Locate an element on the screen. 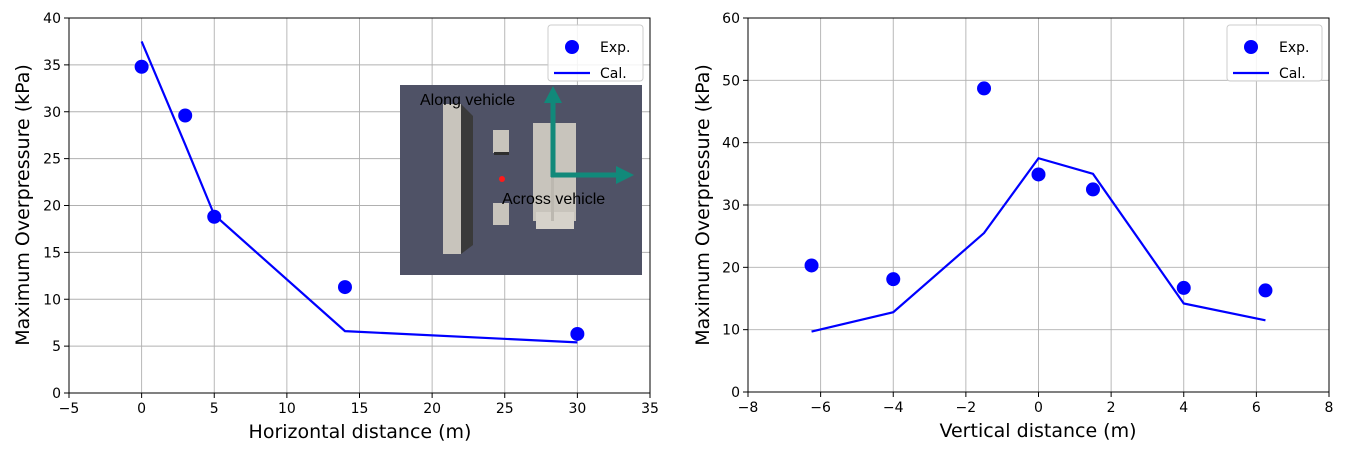  y-tick-label: 35 is located at coordinates (52, 66).